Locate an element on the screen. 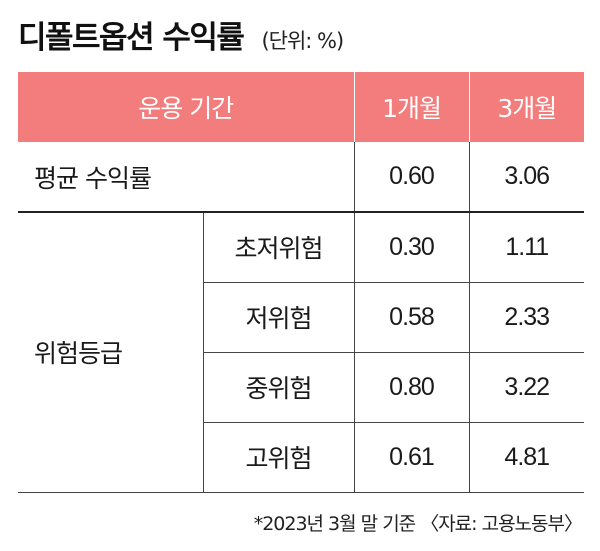 The image size is (600, 551). risk-row-label: 저위험 is located at coordinates (278, 316).